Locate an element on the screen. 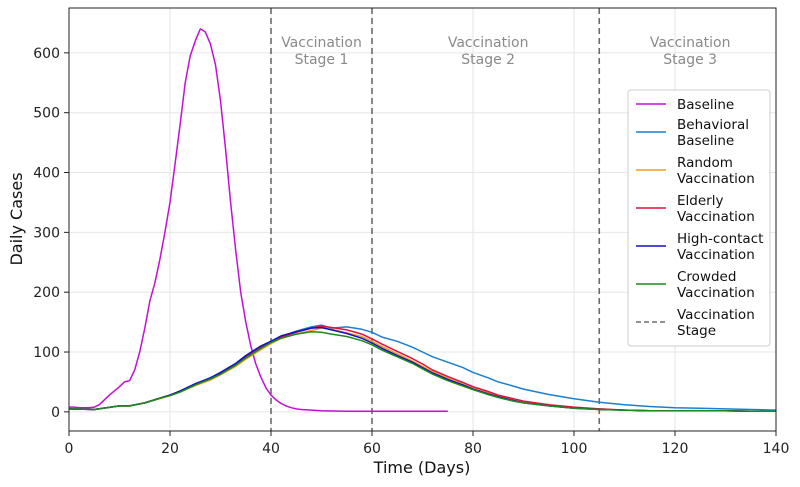  legend-label-elderly-vaccination: Vaccination is located at coordinates (716, 217).